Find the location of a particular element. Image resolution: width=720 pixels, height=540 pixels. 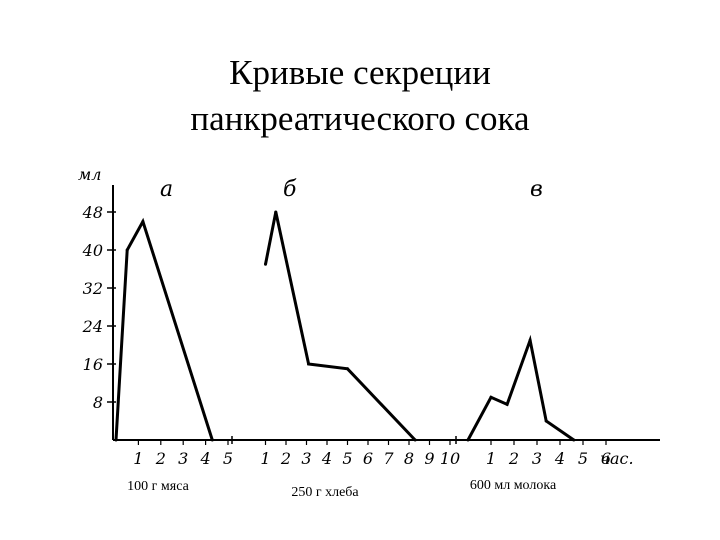

series-caption-1: 100 г мяса is located at coordinates (158, 486).